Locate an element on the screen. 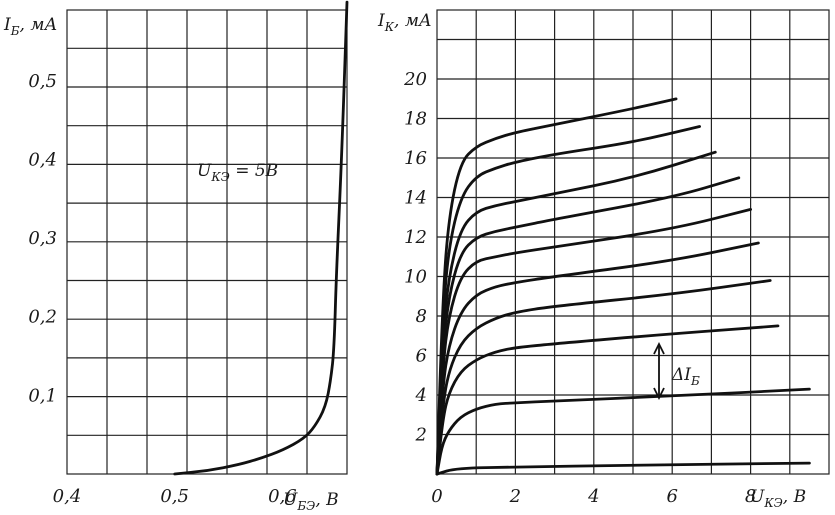  left-x-axis-label: UБЭ, В is located at coordinates (311, 501).